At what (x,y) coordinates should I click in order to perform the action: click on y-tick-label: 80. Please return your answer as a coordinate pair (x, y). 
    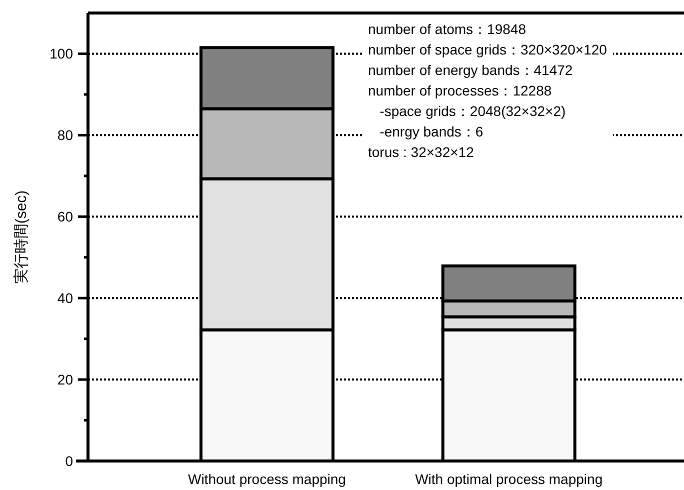
    Looking at the image, I should click on (65, 135).